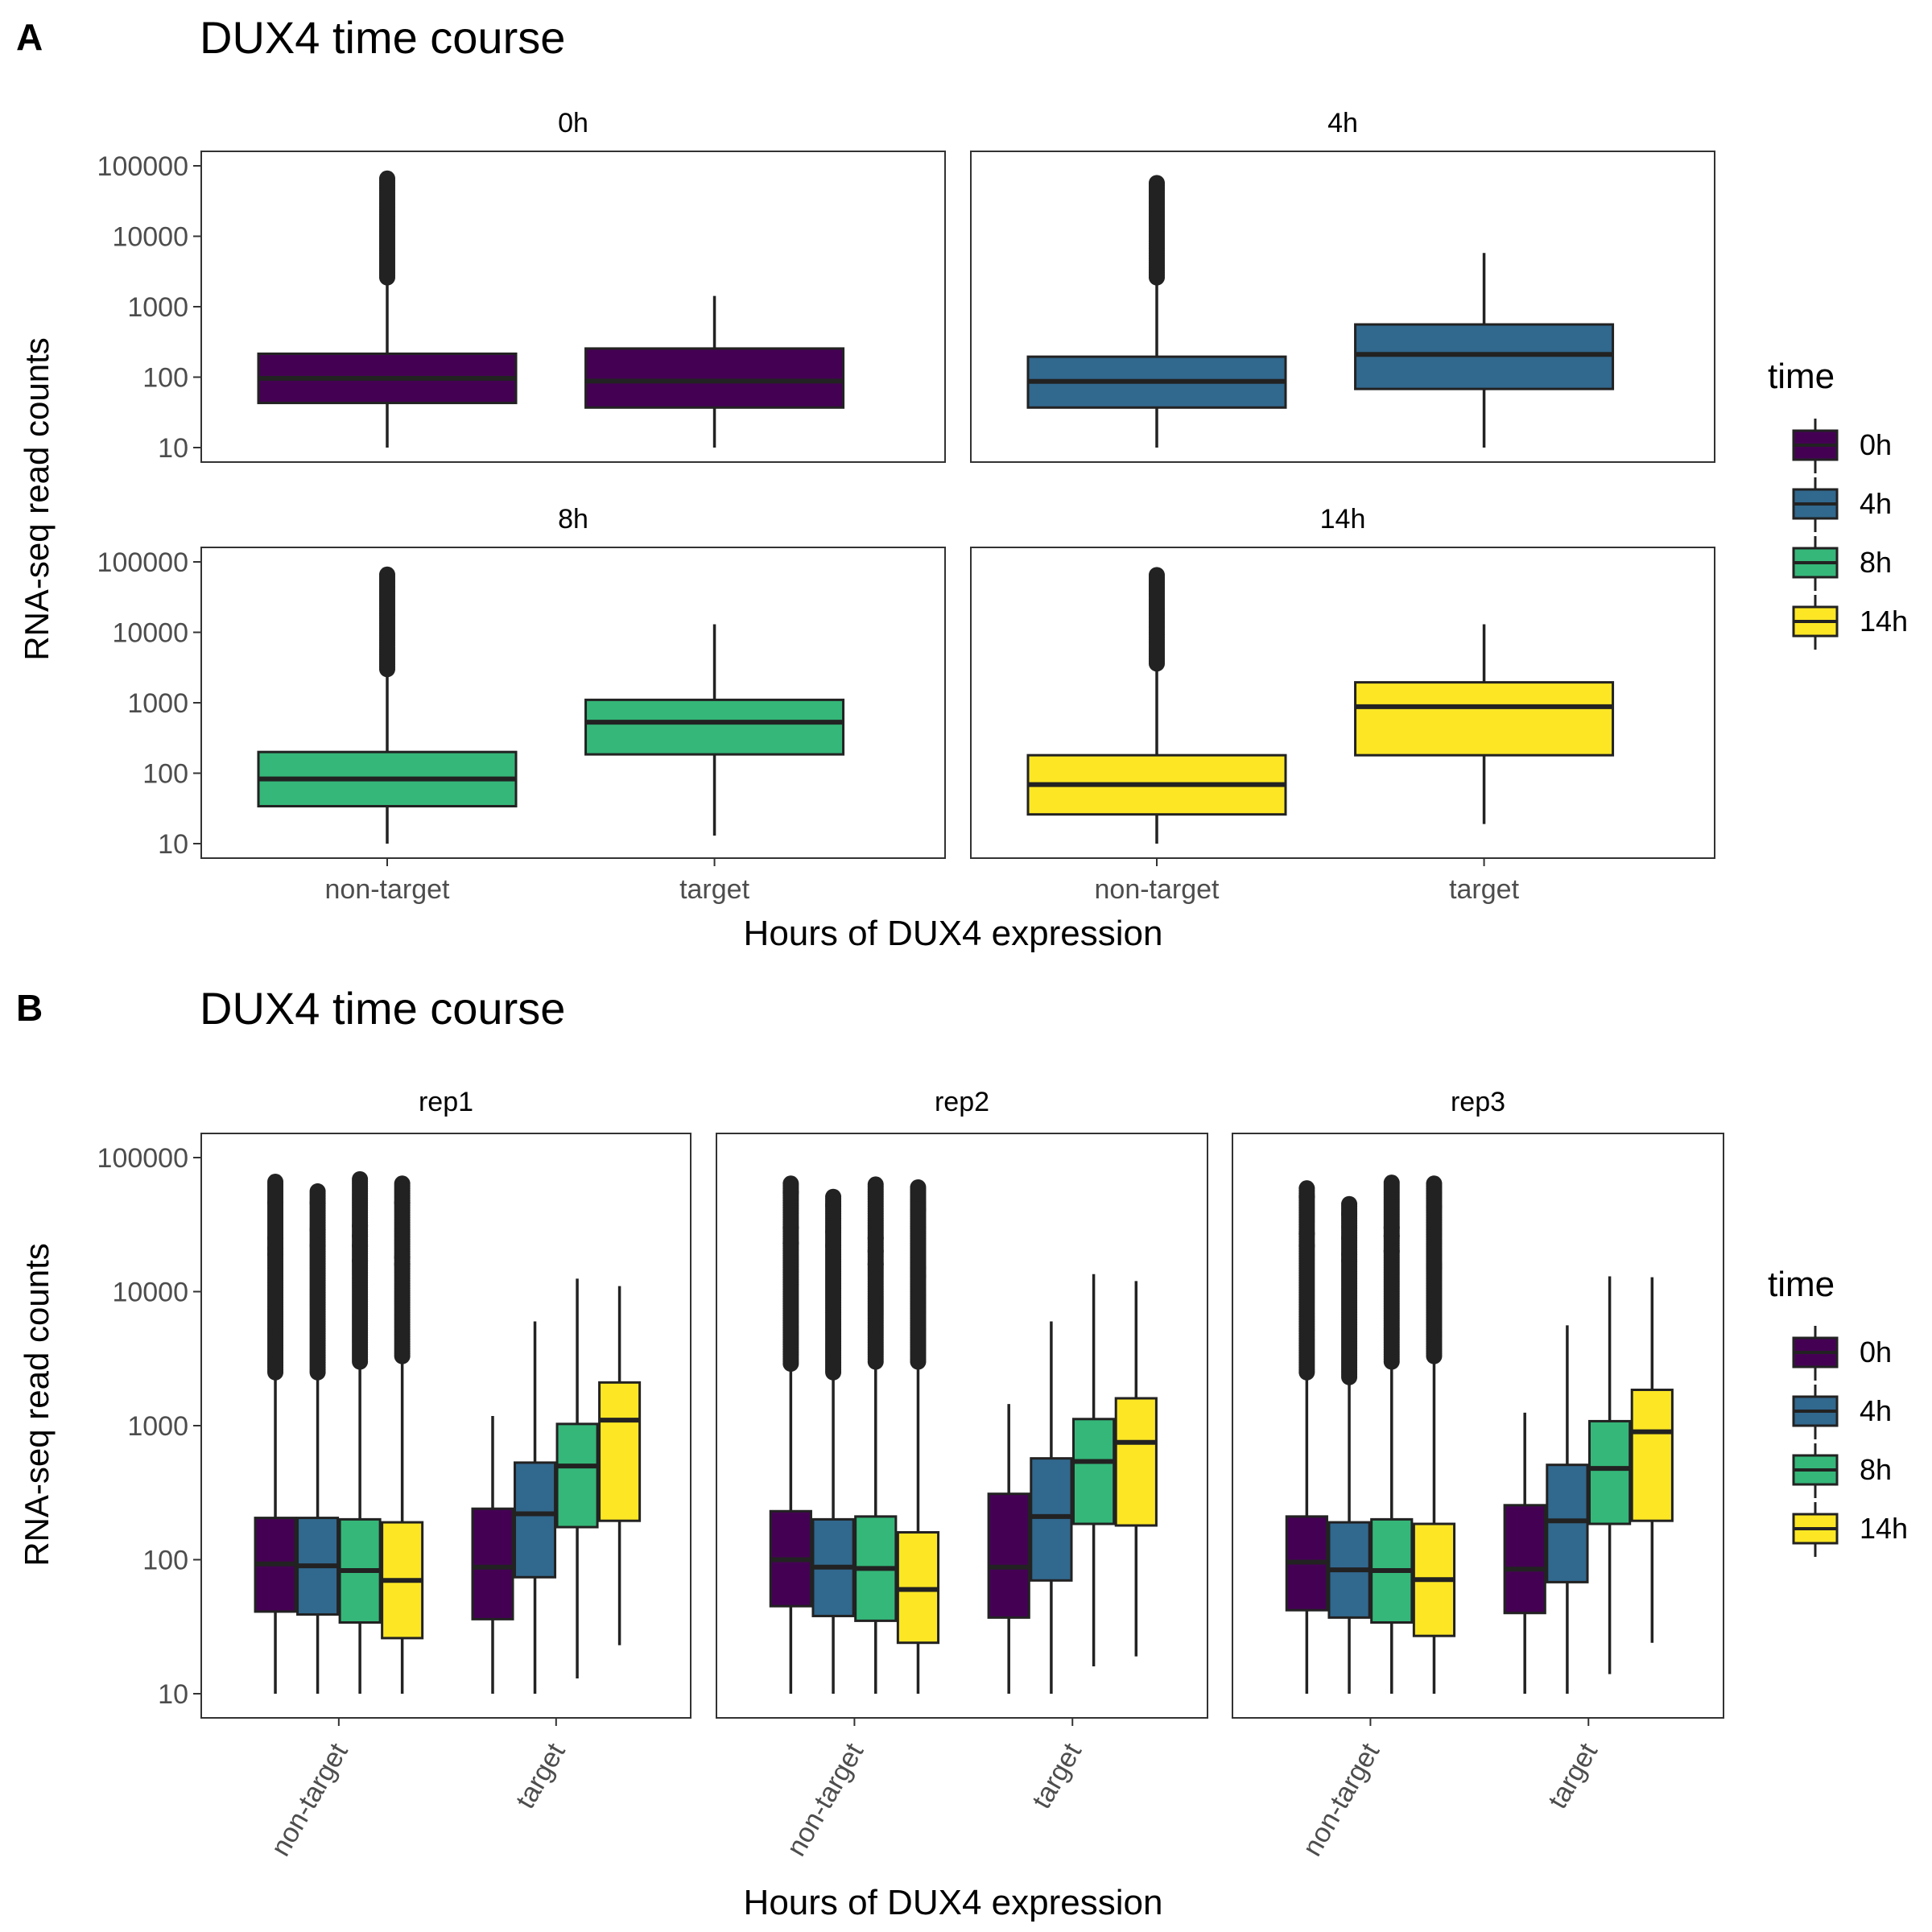 The height and width of the screenshot is (1932, 1932). Describe the element at coordinates (825, 1800) in the screenshot. I see `panel-b-facet-rep2-xtick-label: non-target` at that location.